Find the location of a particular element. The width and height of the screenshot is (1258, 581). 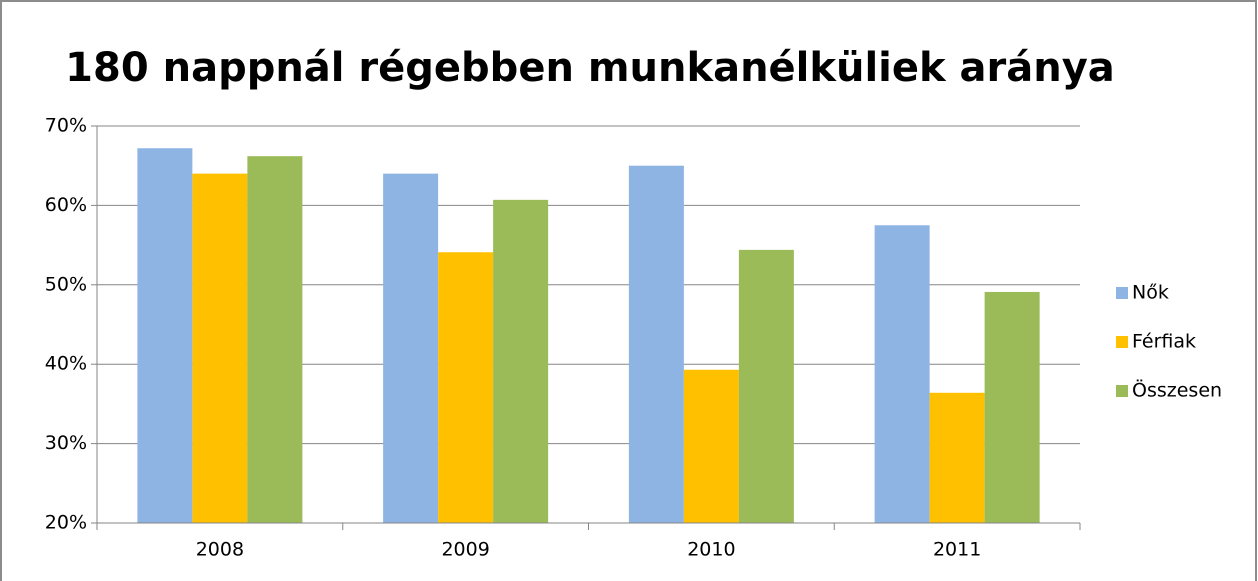

x-tick-label: 2010 is located at coordinates (711, 550).